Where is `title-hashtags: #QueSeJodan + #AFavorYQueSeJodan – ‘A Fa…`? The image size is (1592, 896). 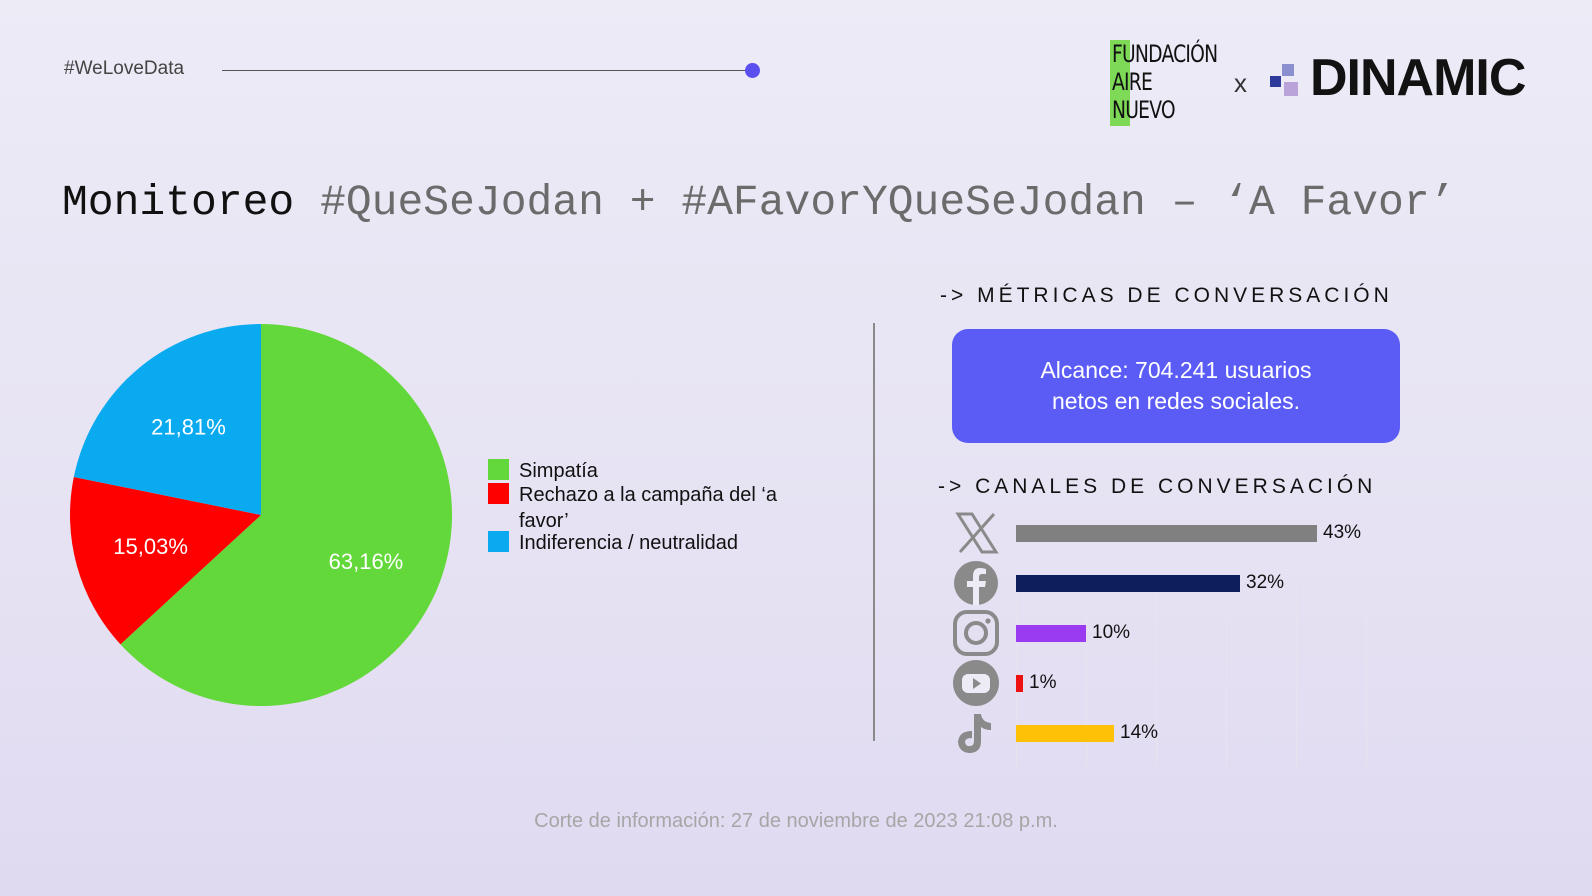 title-hashtags: #QueSeJodan + #AFavorYQueSeJodan – ‘A Fa… is located at coordinates (888, 202).